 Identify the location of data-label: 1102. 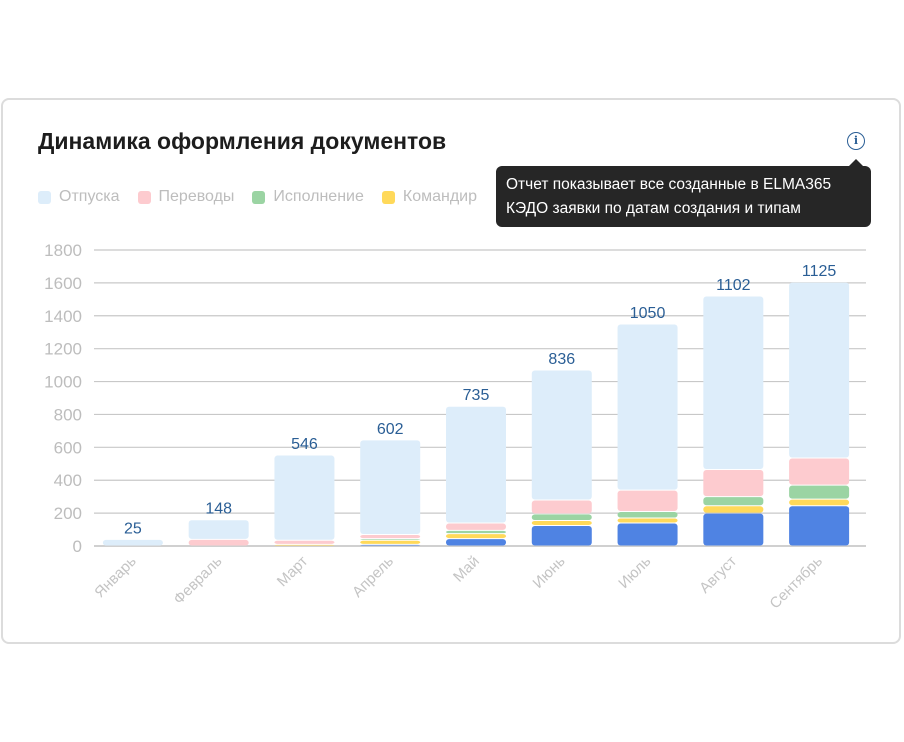
(733, 285).